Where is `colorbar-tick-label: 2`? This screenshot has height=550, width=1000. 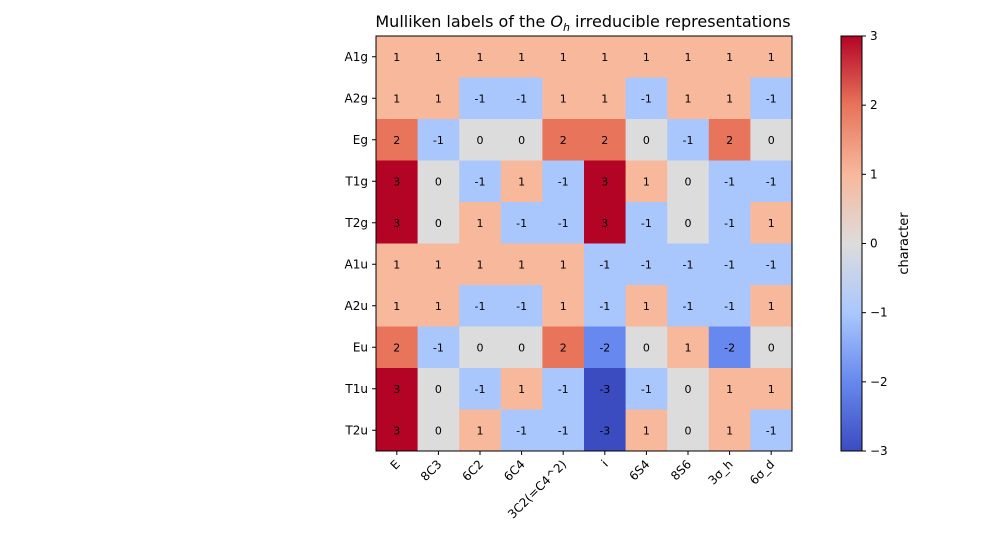 colorbar-tick-label: 2 is located at coordinates (874, 105).